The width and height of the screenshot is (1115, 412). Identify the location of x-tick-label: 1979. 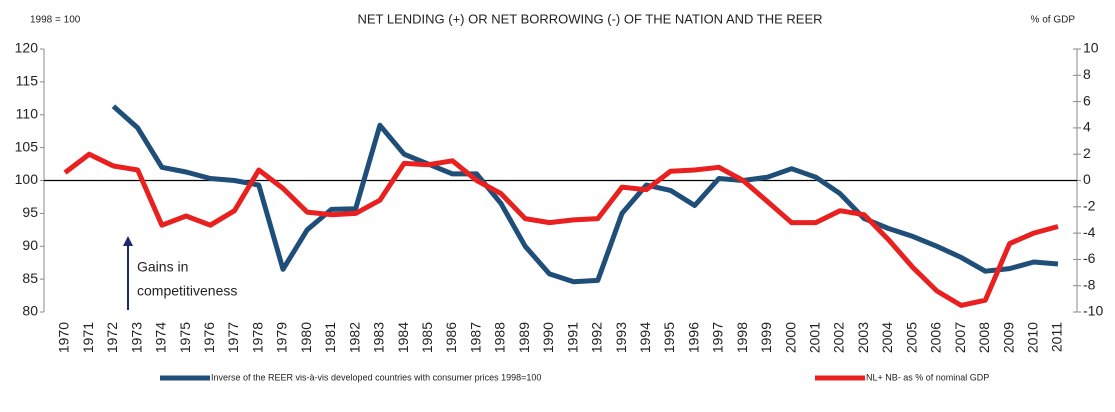
(282, 337).